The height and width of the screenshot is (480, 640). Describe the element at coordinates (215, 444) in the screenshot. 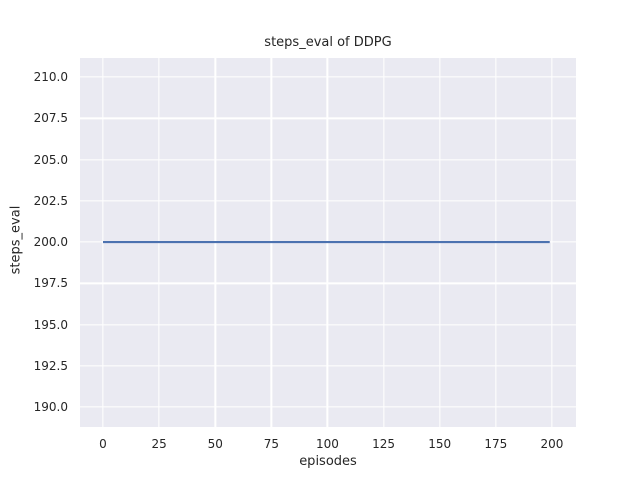

I see `x-tick-label: 50` at that location.